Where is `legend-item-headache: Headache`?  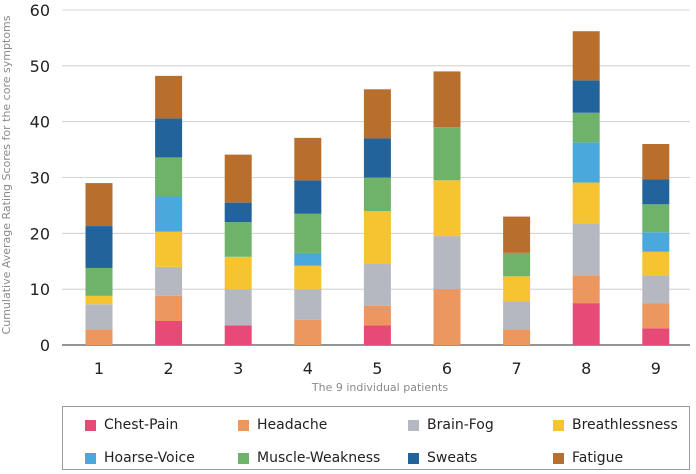 legend-item-headache: Headache is located at coordinates (282, 425).